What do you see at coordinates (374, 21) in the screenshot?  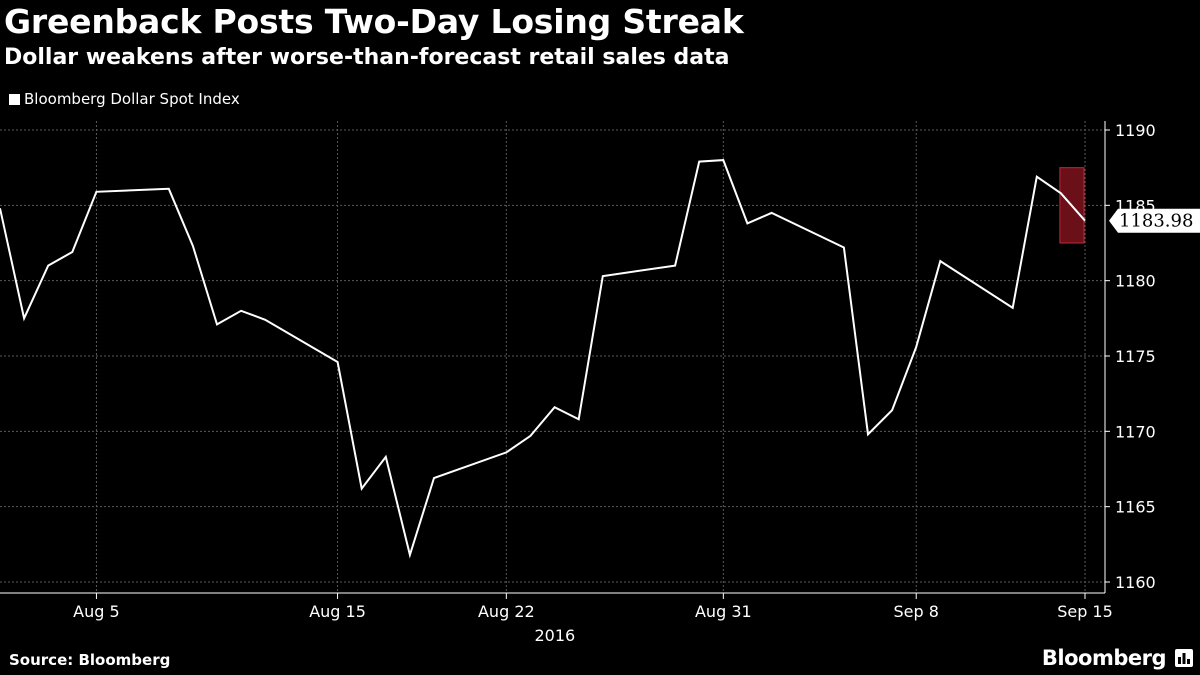 I see `chart-title: Greenback Posts Two-Day Losing Streak` at bounding box center [374, 21].